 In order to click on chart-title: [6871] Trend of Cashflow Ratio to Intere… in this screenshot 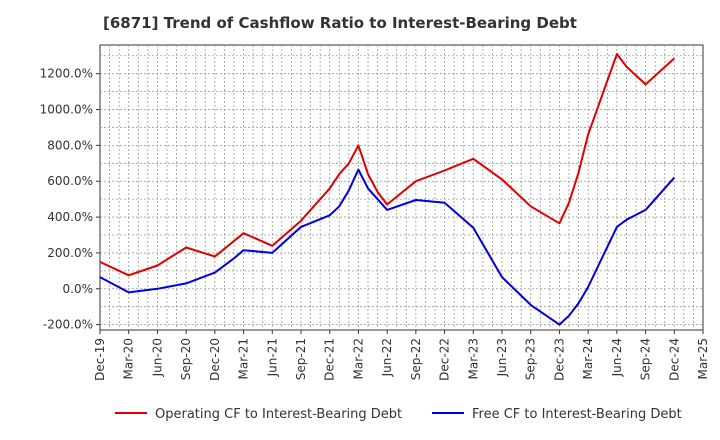, I will do `click(340, 23)`.